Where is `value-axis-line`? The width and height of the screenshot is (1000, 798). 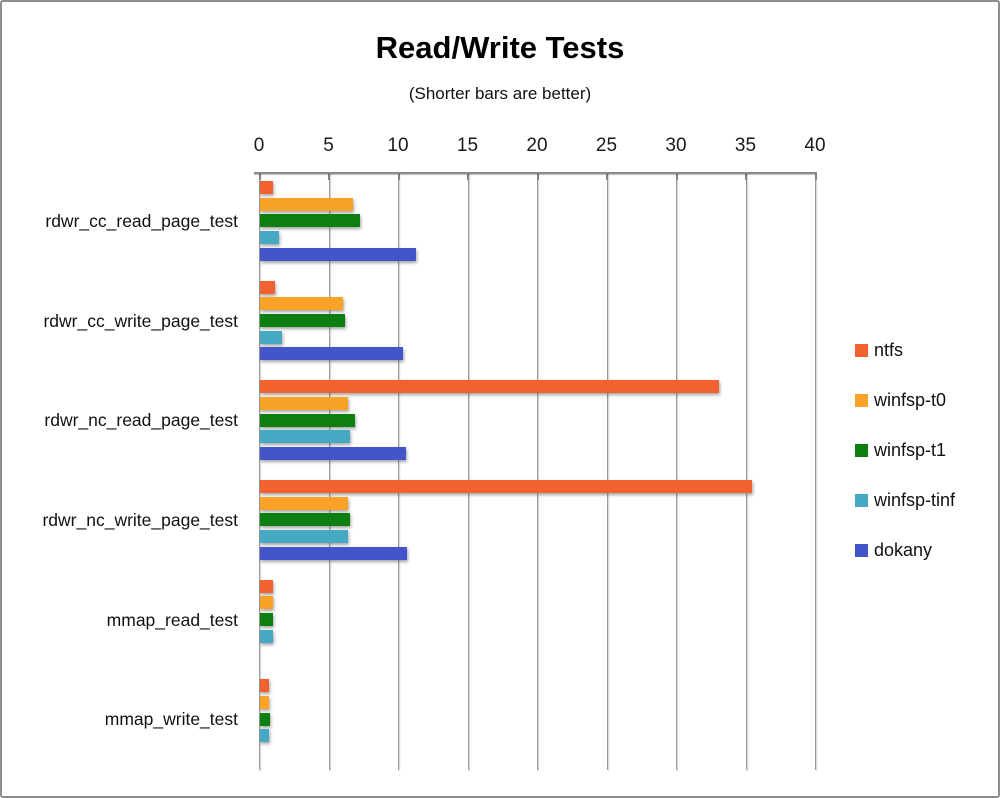 value-axis-line is located at coordinates (534, 173).